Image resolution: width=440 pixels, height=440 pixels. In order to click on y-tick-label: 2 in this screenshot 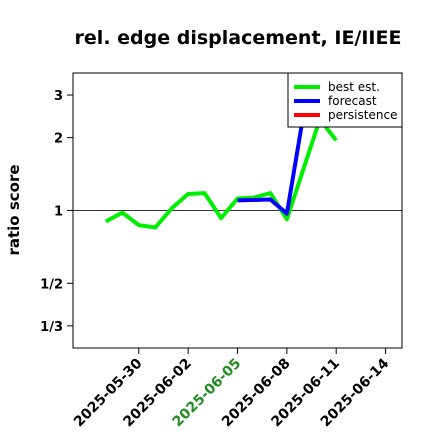, I will do `click(58, 139)`.